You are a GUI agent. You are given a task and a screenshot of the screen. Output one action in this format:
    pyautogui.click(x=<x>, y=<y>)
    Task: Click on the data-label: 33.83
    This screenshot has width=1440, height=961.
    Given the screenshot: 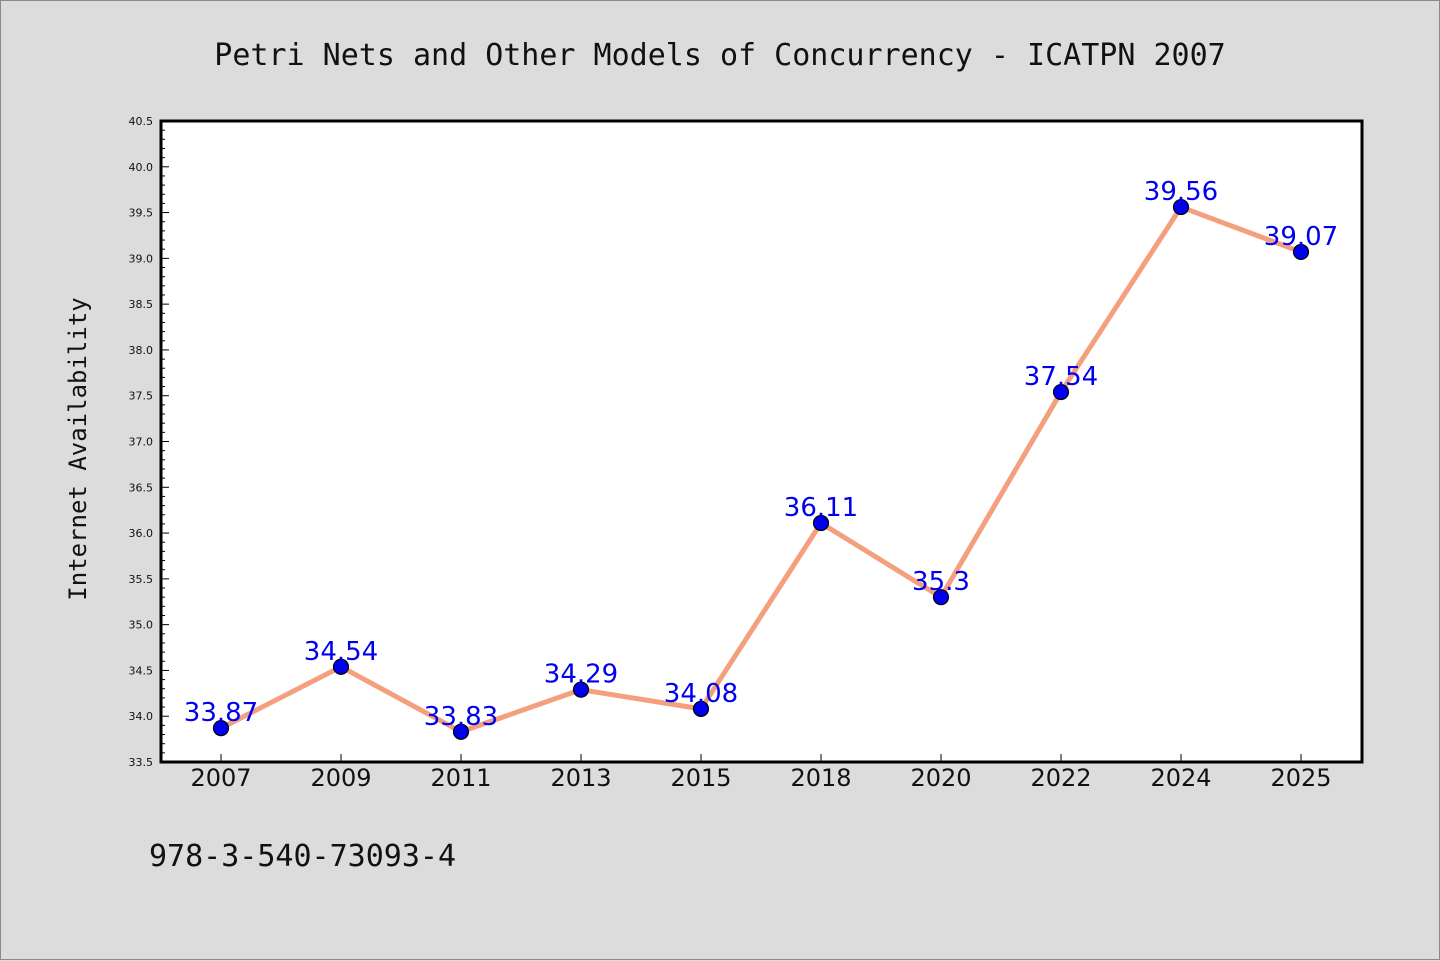 What is the action you would take?
    pyautogui.click(x=461, y=717)
    